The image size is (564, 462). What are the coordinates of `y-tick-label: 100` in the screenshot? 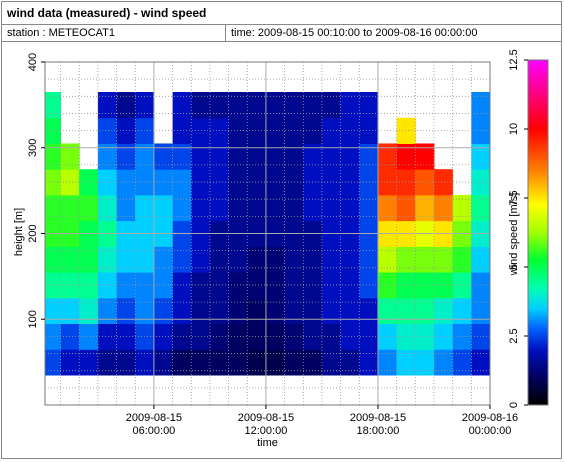 It's located at (33, 319).